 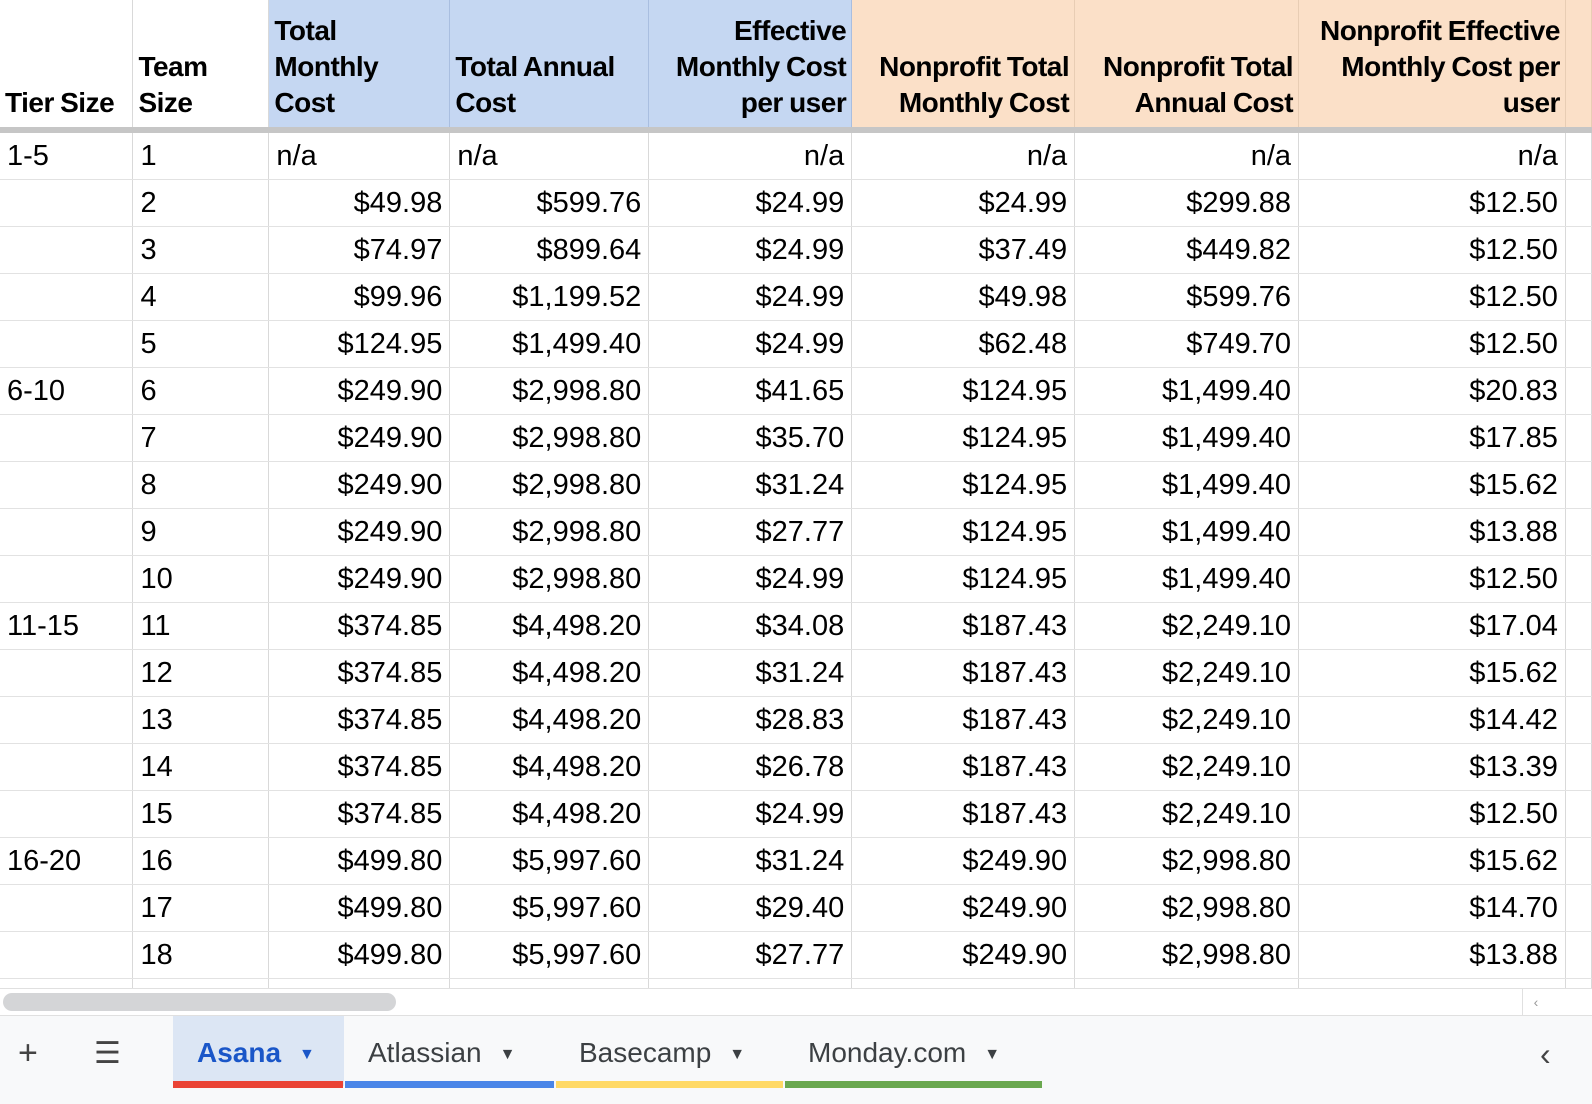 What do you see at coordinates (549, 203) in the screenshot?
I see `cell-total-annual-cost: $599.76` at bounding box center [549, 203].